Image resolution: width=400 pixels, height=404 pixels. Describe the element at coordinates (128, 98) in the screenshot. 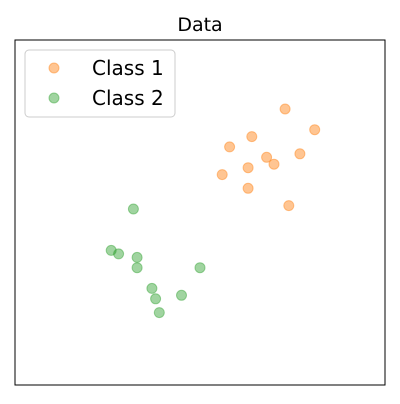

I see `legend-label-class-2: Class 2` at that location.